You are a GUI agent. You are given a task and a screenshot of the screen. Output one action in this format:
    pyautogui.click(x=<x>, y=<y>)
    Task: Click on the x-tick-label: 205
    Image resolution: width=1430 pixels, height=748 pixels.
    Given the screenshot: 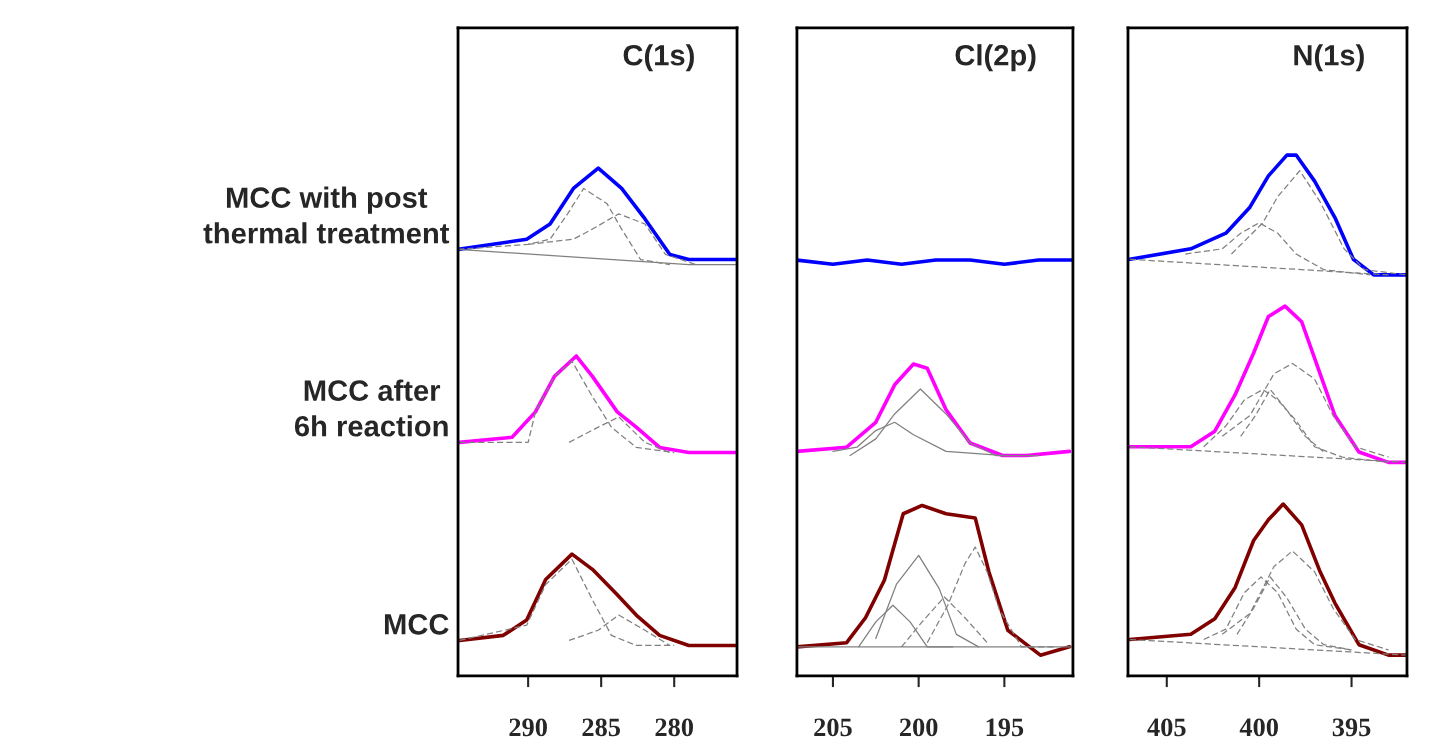 What is the action you would take?
    pyautogui.click(x=833, y=727)
    